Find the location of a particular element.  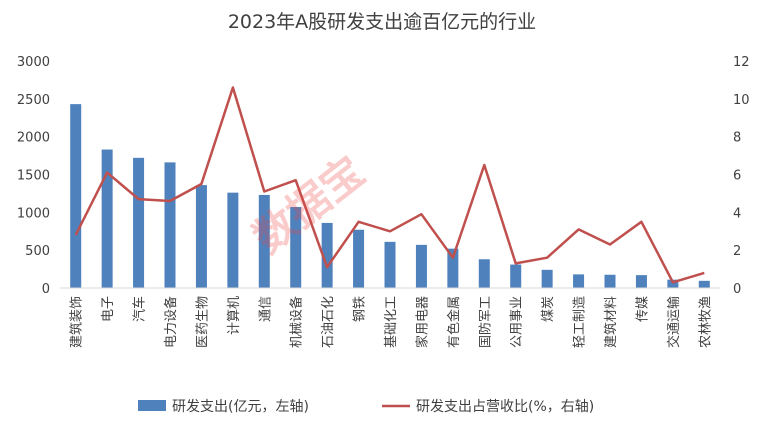

category-label: 医药生物 is located at coordinates (202, 322).